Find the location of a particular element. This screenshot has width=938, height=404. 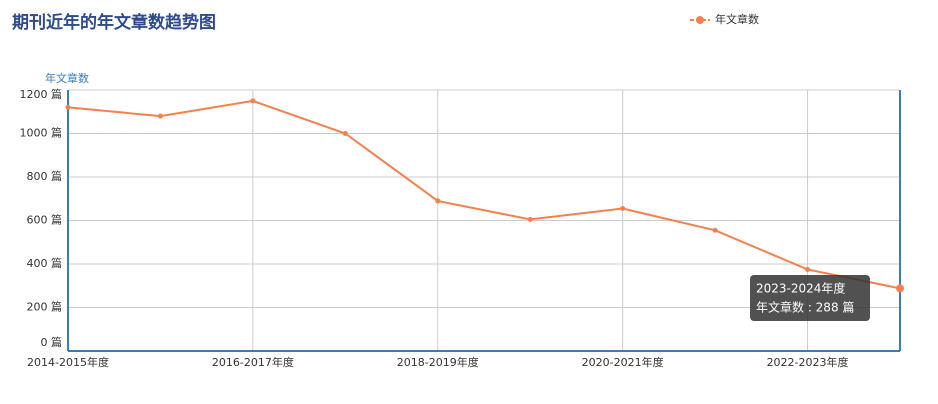

x-tick-label: 2018-2019年度 is located at coordinates (438, 362).